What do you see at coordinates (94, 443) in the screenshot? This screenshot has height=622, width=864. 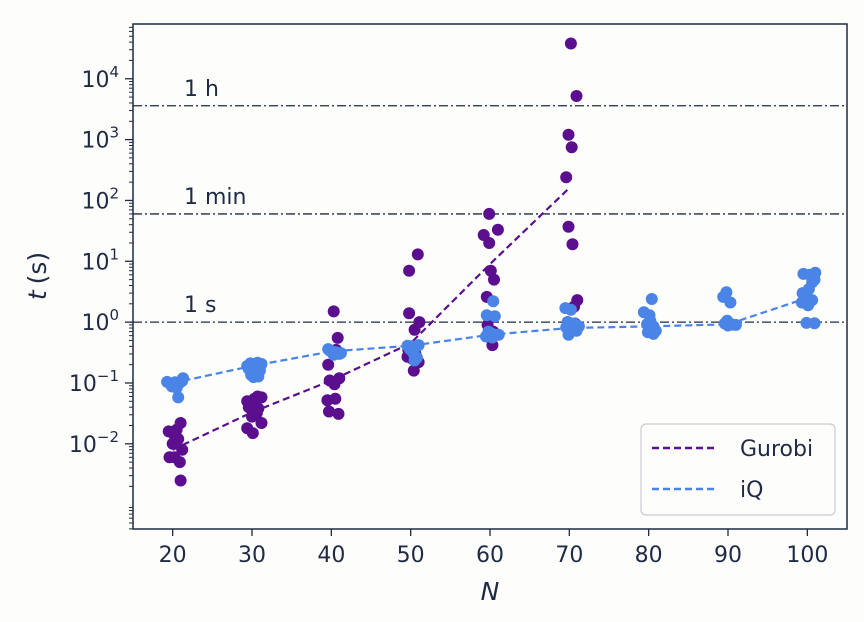 I see `y-tick-label: 10⁻²` at bounding box center [94, 443].